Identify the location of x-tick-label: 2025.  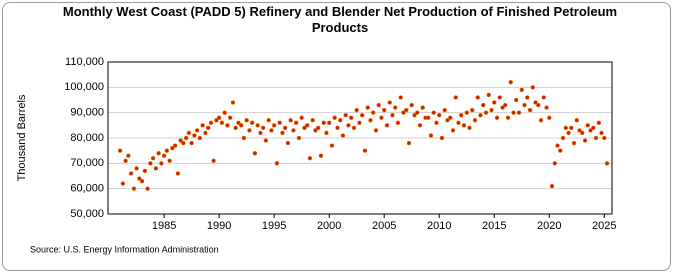
(604, 226).